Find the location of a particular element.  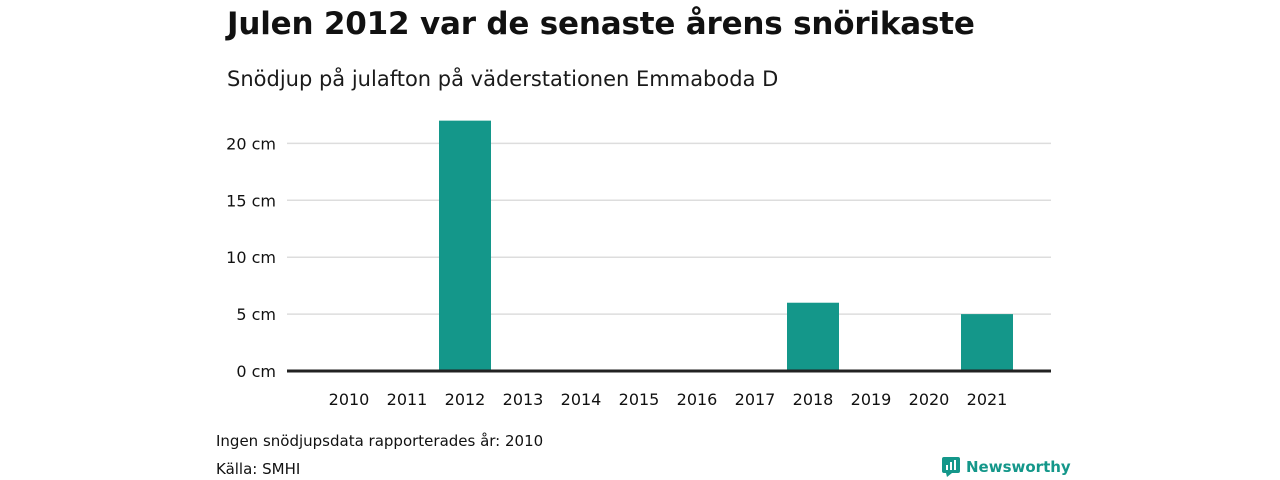

x-tick-label: 2010 is located at coordinates (349, 399).